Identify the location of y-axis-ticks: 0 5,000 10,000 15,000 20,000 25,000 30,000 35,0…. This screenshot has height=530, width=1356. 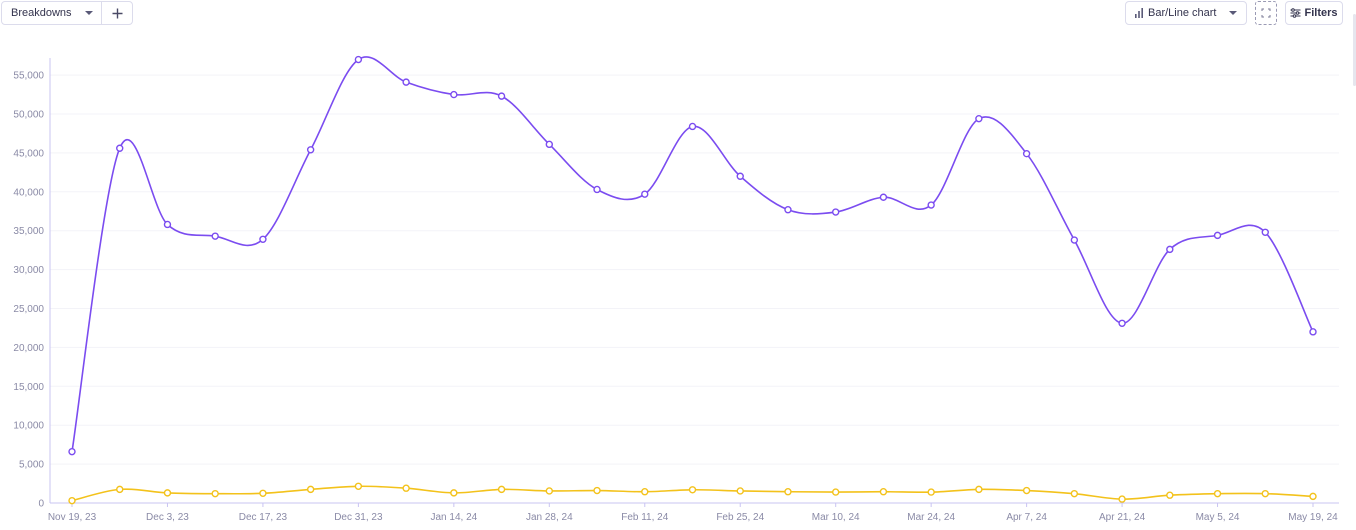
(28, 290).